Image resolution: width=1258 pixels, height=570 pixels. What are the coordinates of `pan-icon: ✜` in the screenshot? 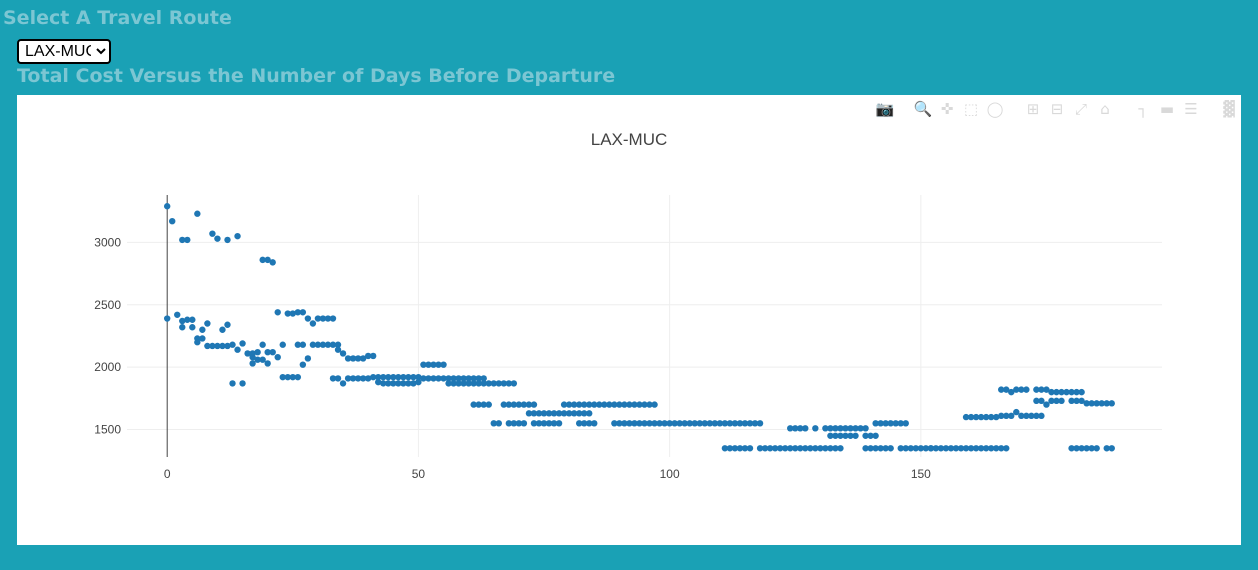 It's located at (947, 109).